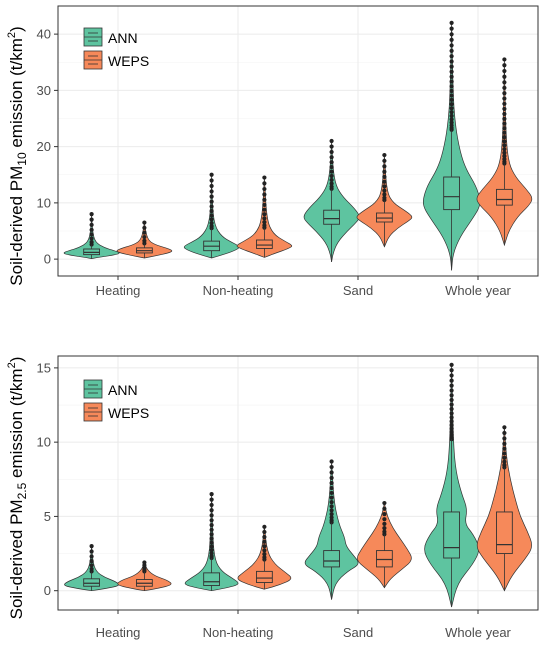 The width and height of the screenshot is (550, 647). What do you see at coordinates (238, 290) in the screenshot?
I see `x-category-label: Non-heating` at bounding box center [238, 290].